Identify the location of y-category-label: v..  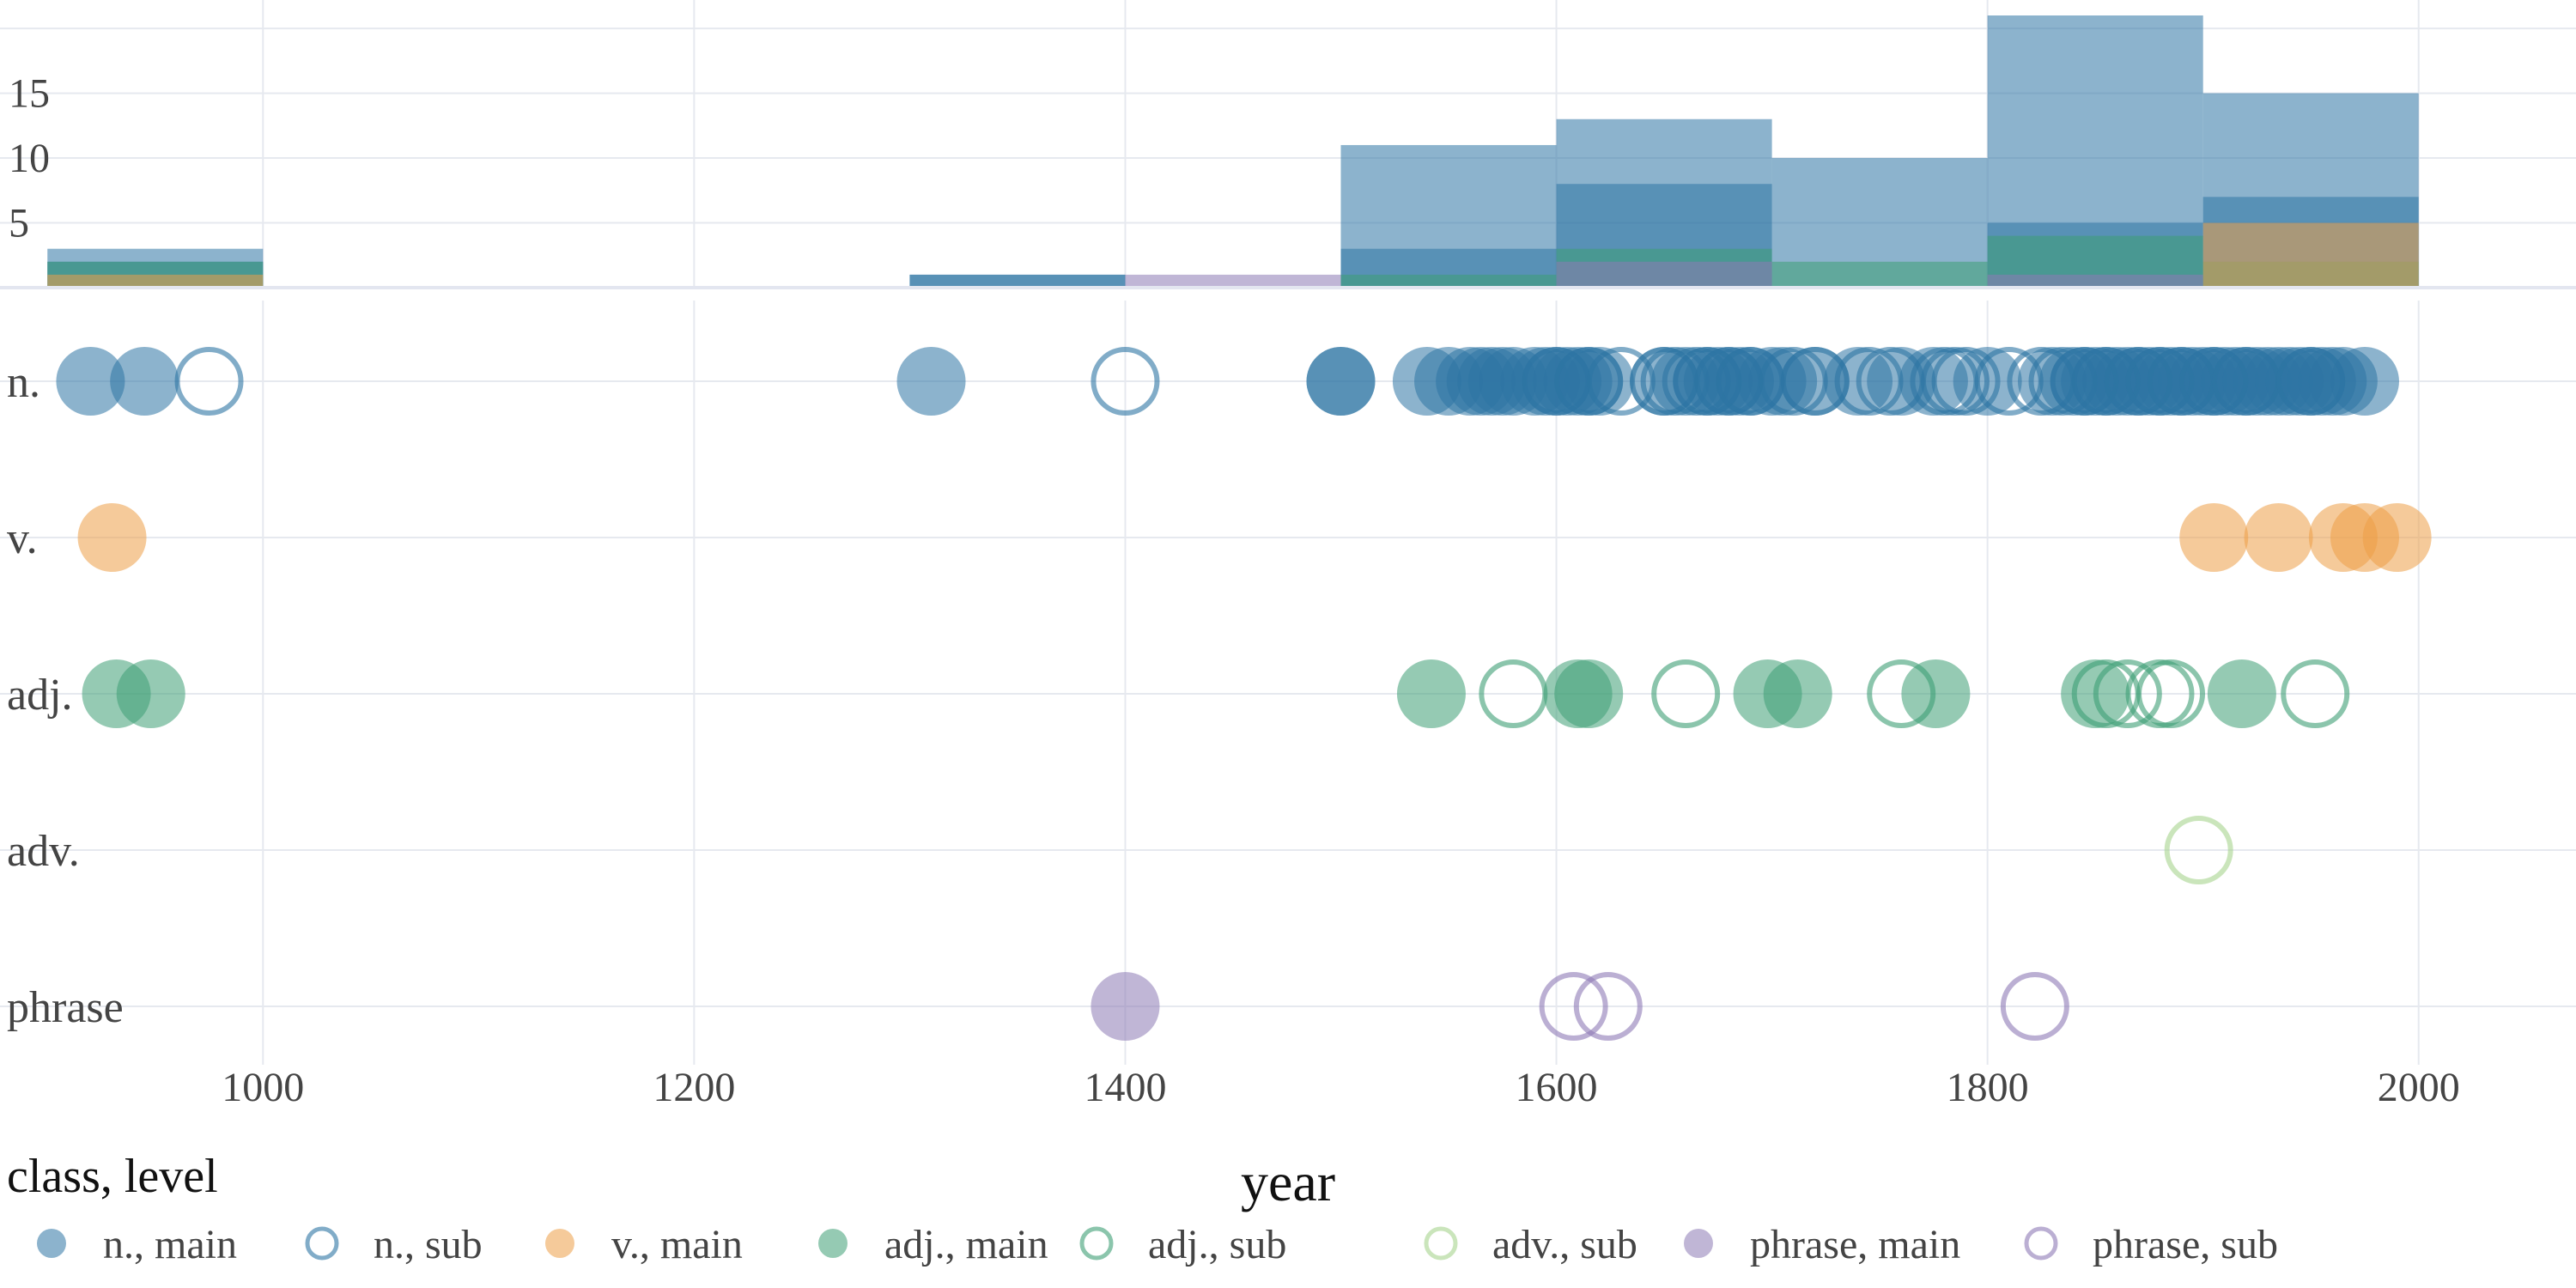
(23, 538).